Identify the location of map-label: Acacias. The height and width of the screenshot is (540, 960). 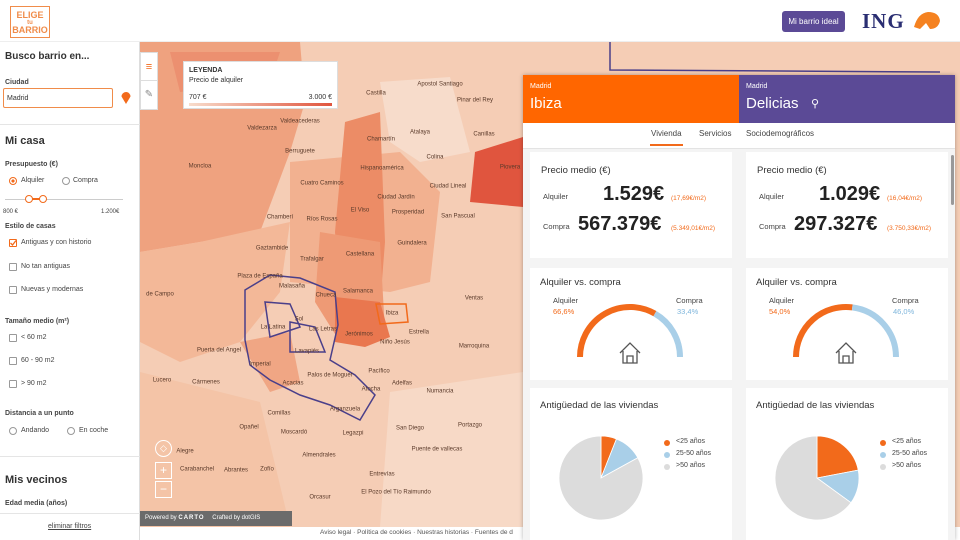
(292, 384).